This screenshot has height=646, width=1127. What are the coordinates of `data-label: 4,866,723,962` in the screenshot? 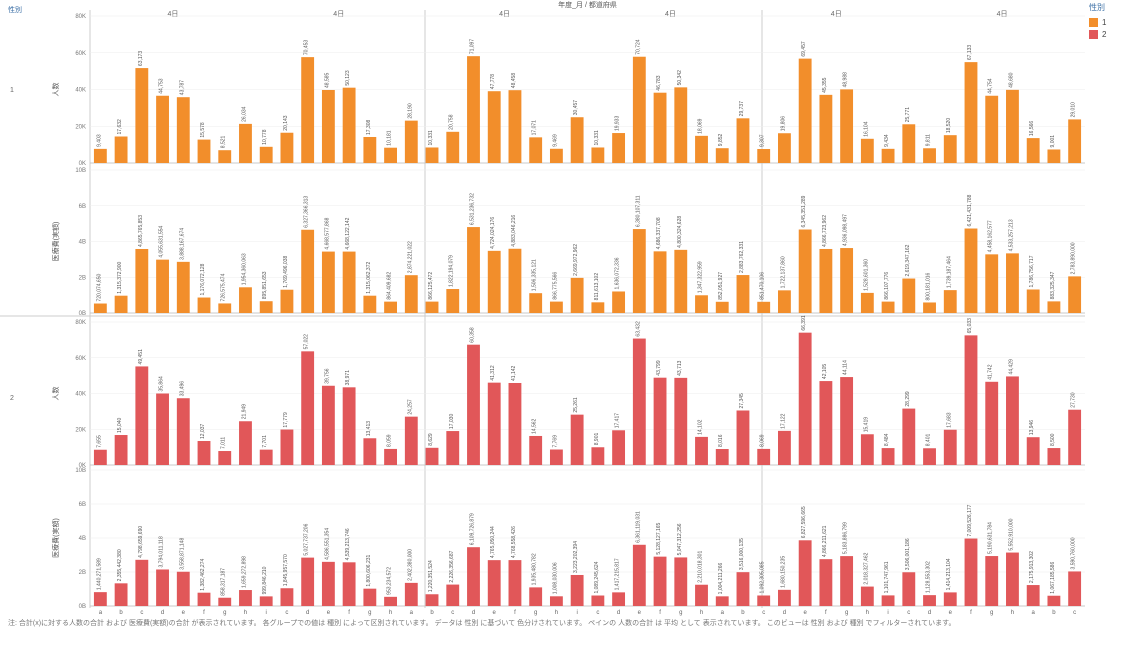 It's located at (825, 231).